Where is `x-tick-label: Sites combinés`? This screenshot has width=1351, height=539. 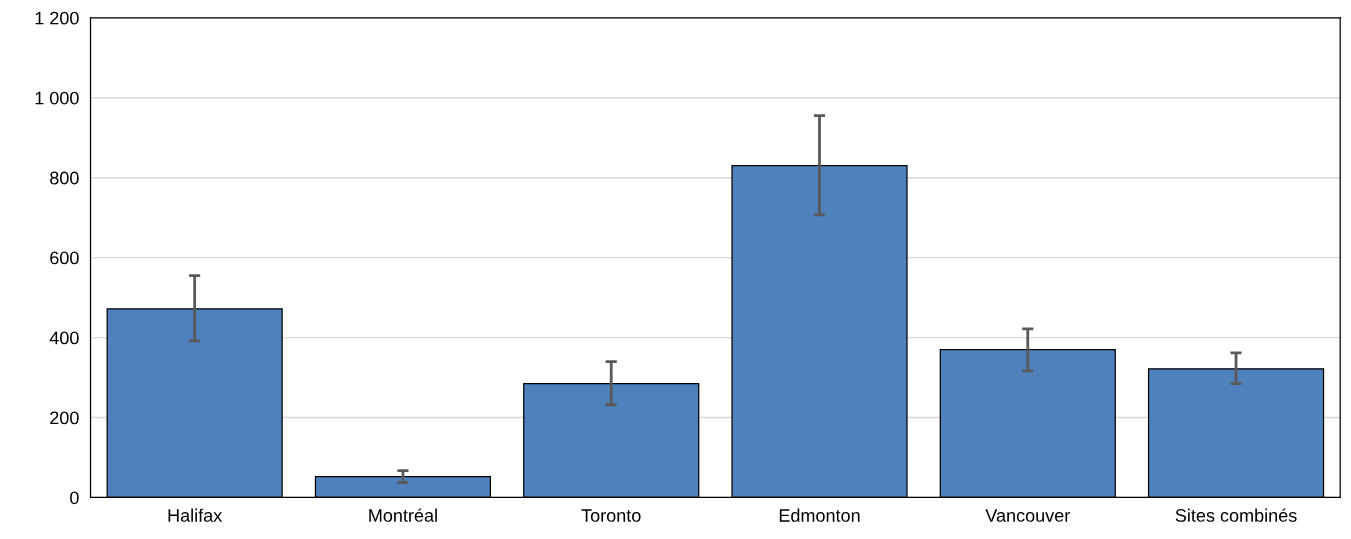 x-tick-label: Sites combinés is located at coordinates (1236, 515).